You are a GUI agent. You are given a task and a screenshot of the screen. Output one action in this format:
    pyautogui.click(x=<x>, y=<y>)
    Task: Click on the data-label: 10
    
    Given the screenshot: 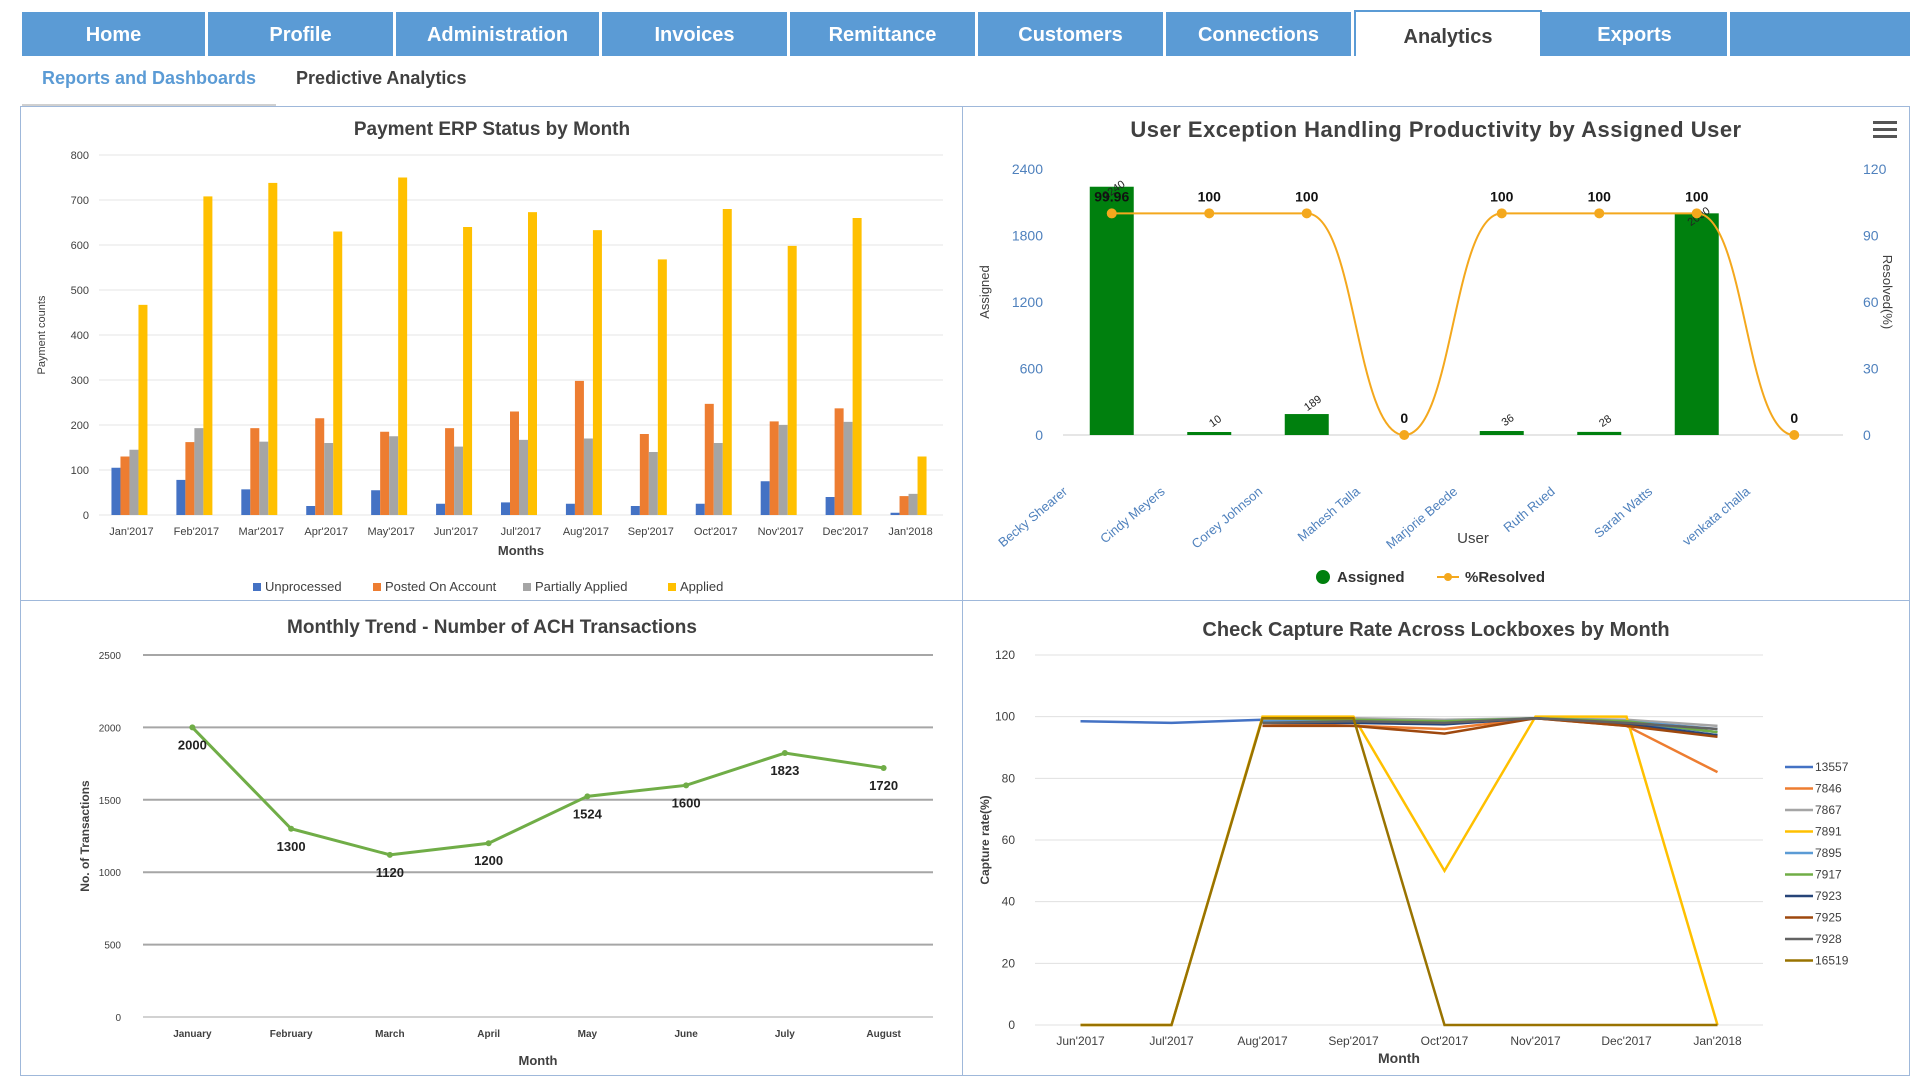 What is the action you would take?
    pyautogui.click(x=1215, y=421)
    